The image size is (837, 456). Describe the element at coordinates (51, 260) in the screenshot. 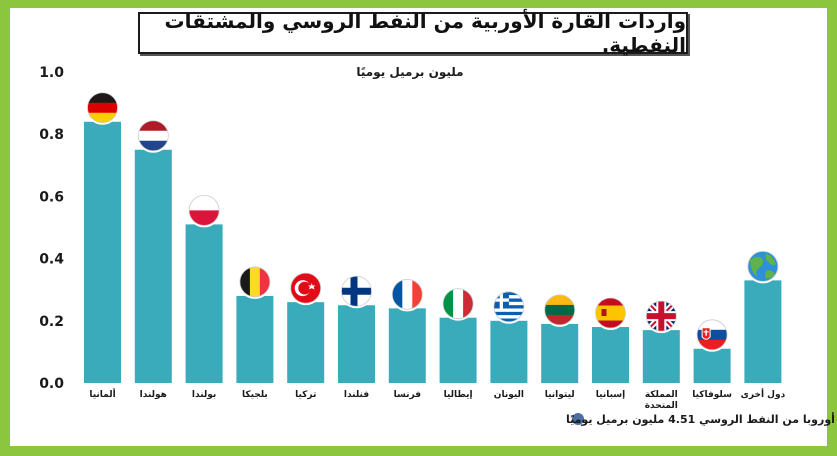

I see `y-tick-label: 0.4` at that location.